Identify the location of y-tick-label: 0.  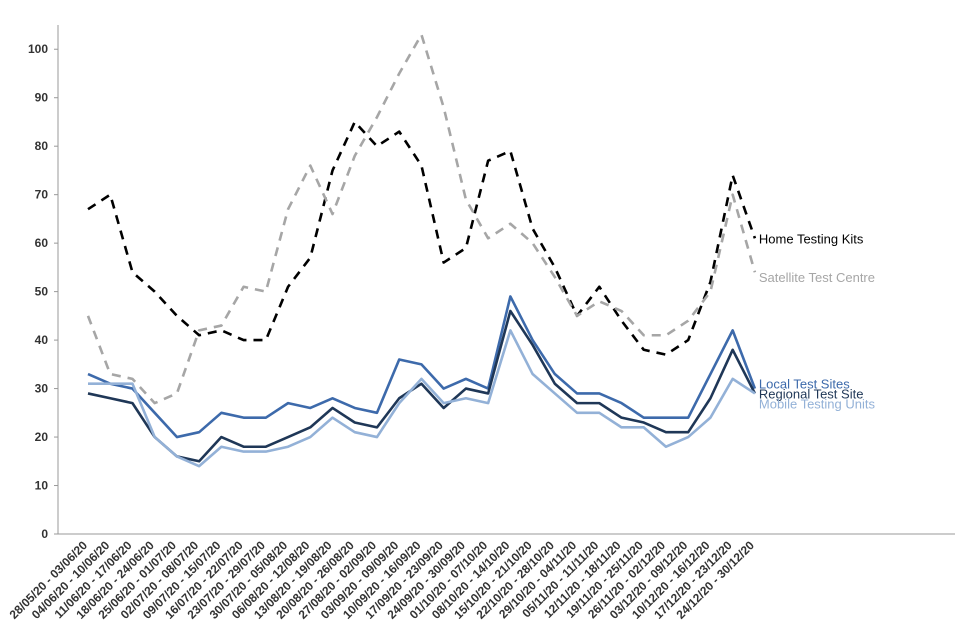
(44, 534).